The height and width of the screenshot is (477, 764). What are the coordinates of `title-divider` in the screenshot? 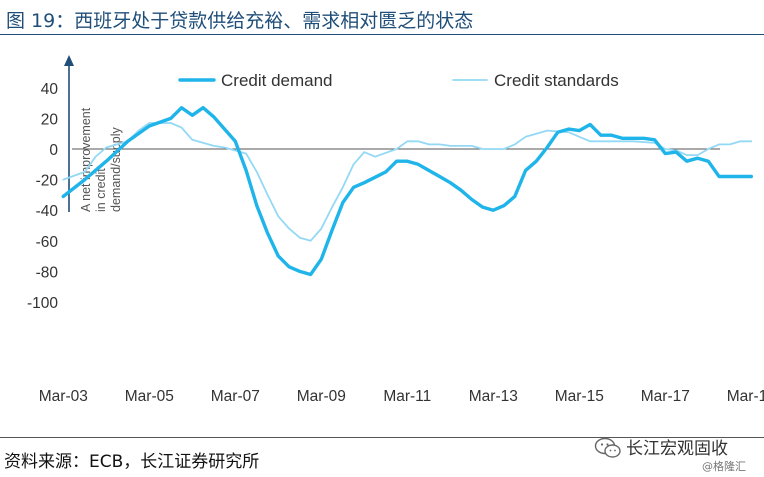 It's located at (382, 34).